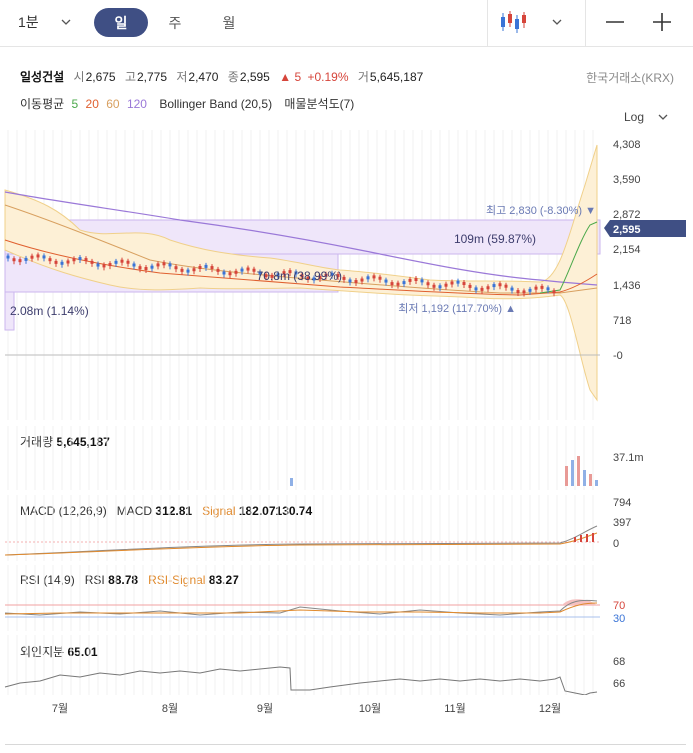 The height and width of the screenshot is (753, 693). Describe the element at coordinates (75, 104) in the screenshot. I see `ma5-label: 5` at that location.